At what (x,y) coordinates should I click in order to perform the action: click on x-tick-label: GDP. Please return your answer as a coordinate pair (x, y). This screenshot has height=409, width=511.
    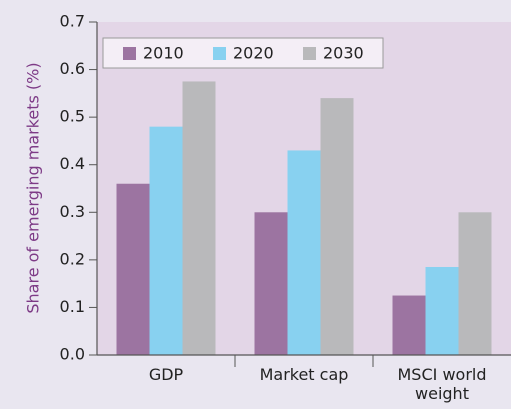
    Looking at the image, I should click on (166, 374).